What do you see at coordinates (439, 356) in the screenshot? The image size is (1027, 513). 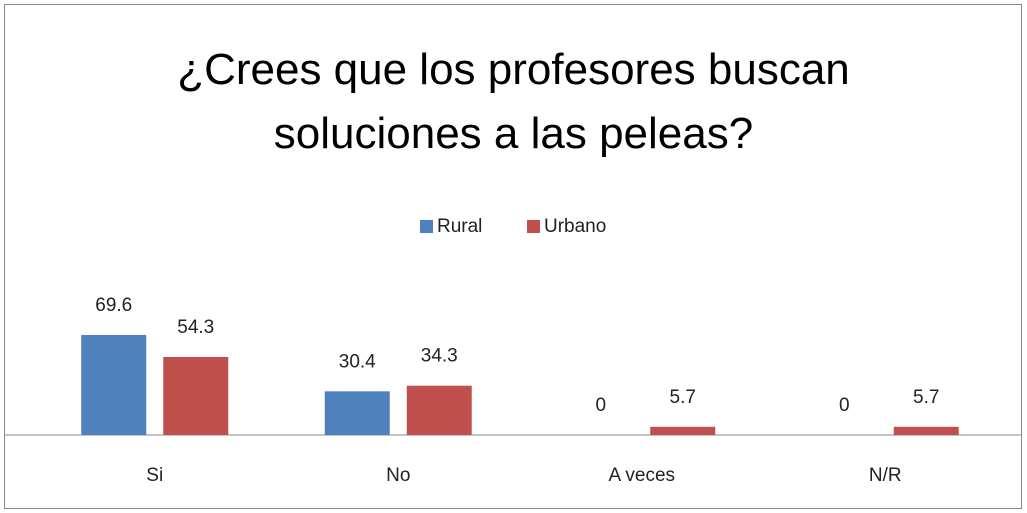 I see `data-label: 34.3` at bounding box center [439, 356].